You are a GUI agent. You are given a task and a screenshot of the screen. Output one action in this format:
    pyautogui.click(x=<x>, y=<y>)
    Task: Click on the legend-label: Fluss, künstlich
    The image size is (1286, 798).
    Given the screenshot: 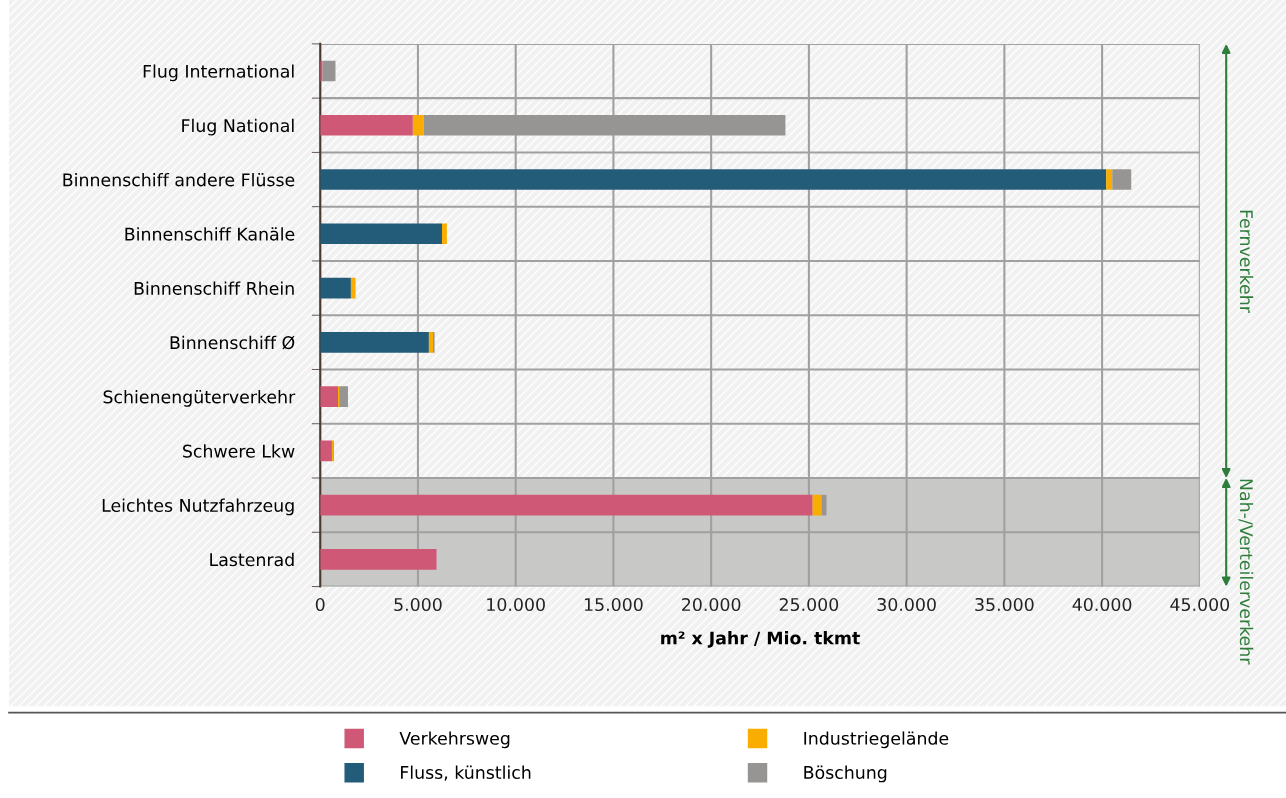 What is the action you would take?
    pyautogui.click(x=466, y=773)
    